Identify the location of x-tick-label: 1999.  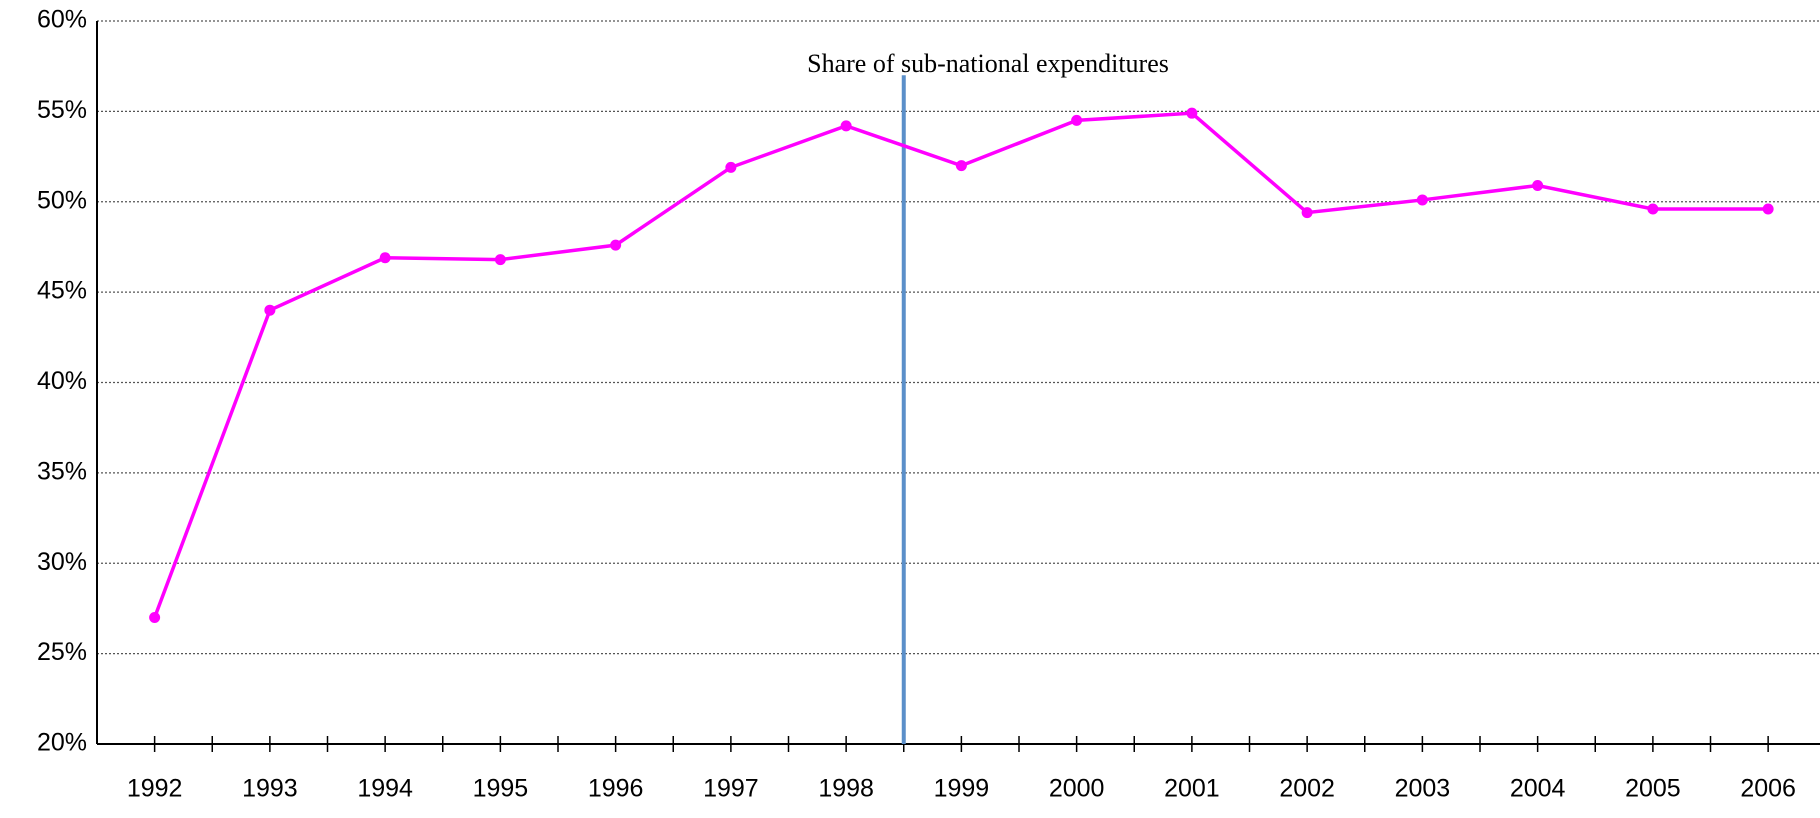
(962, 789).